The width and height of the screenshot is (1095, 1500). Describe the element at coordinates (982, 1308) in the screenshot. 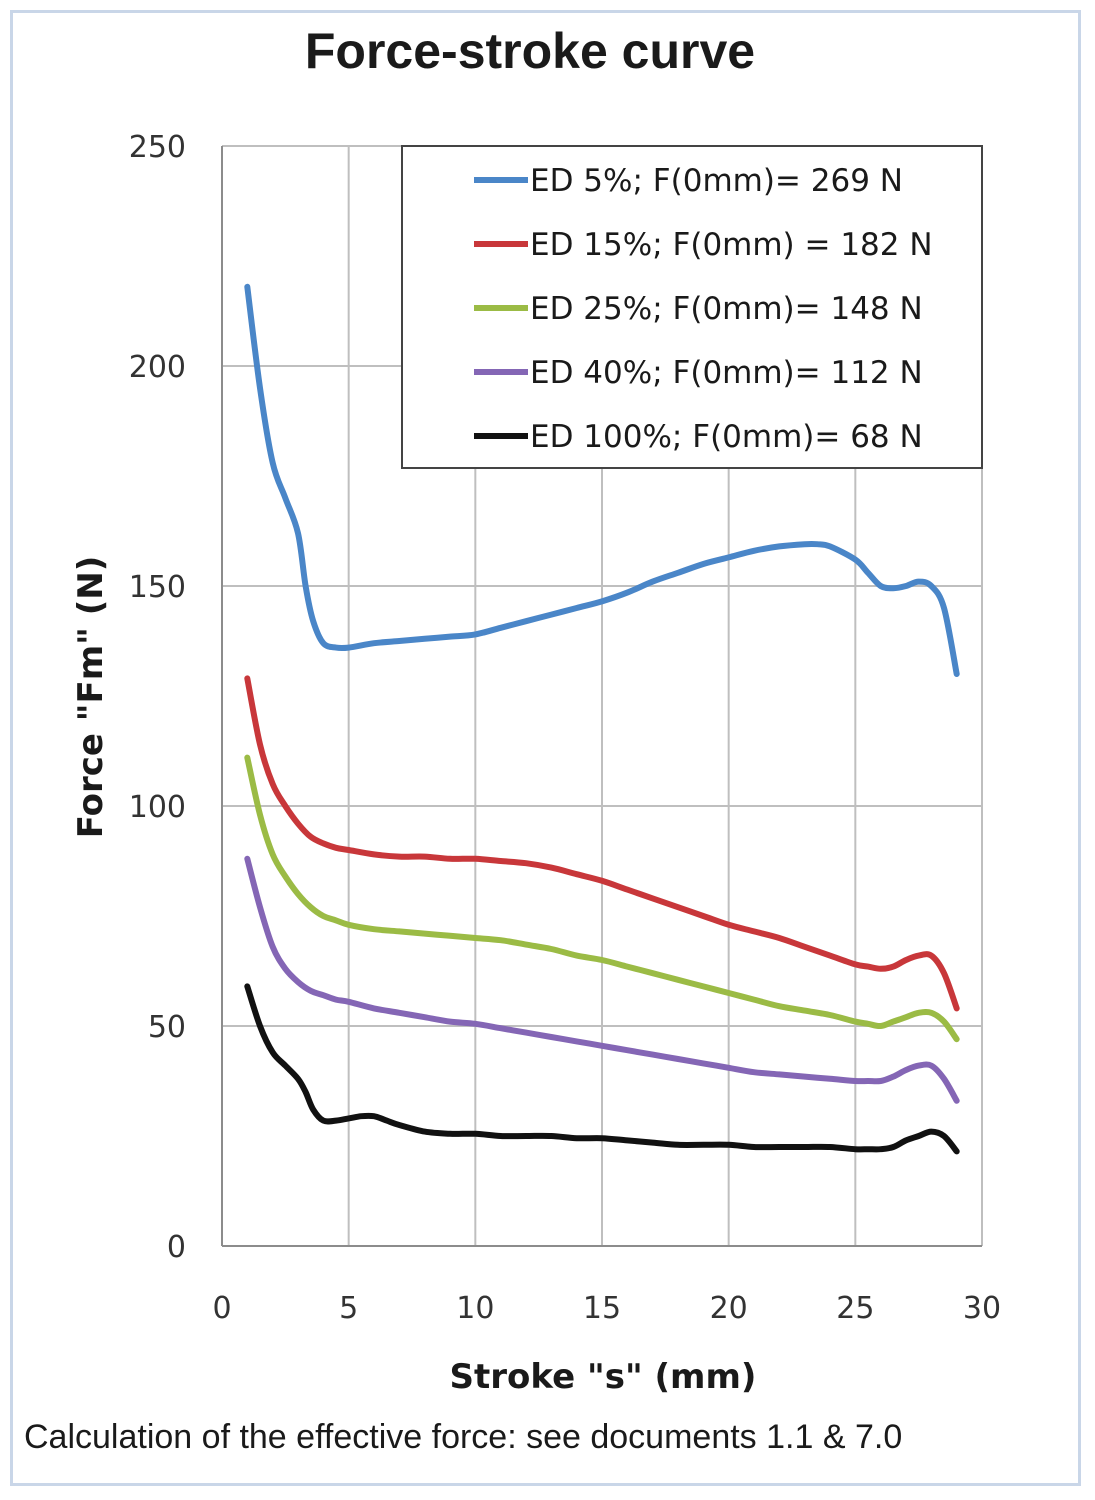

I see `x-tick-label: 30` at that location.